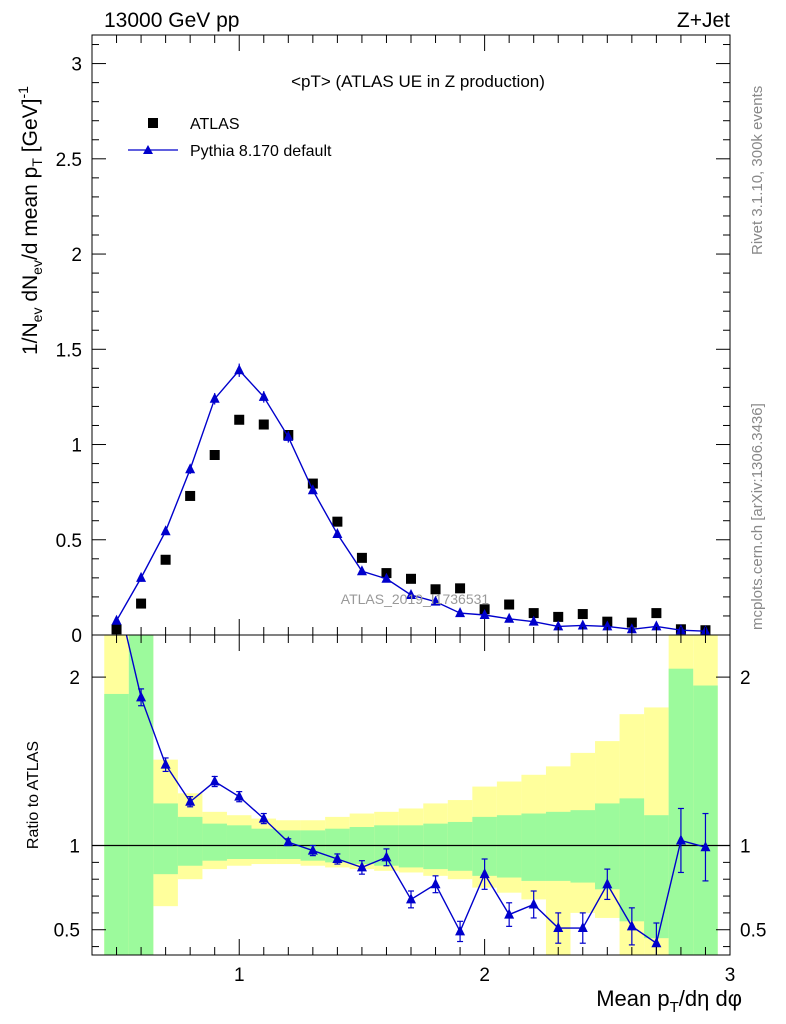  Describe the element at coordinates (239, 975) in the screenshot. I see `ratio-xtick-label: 1` at that location.